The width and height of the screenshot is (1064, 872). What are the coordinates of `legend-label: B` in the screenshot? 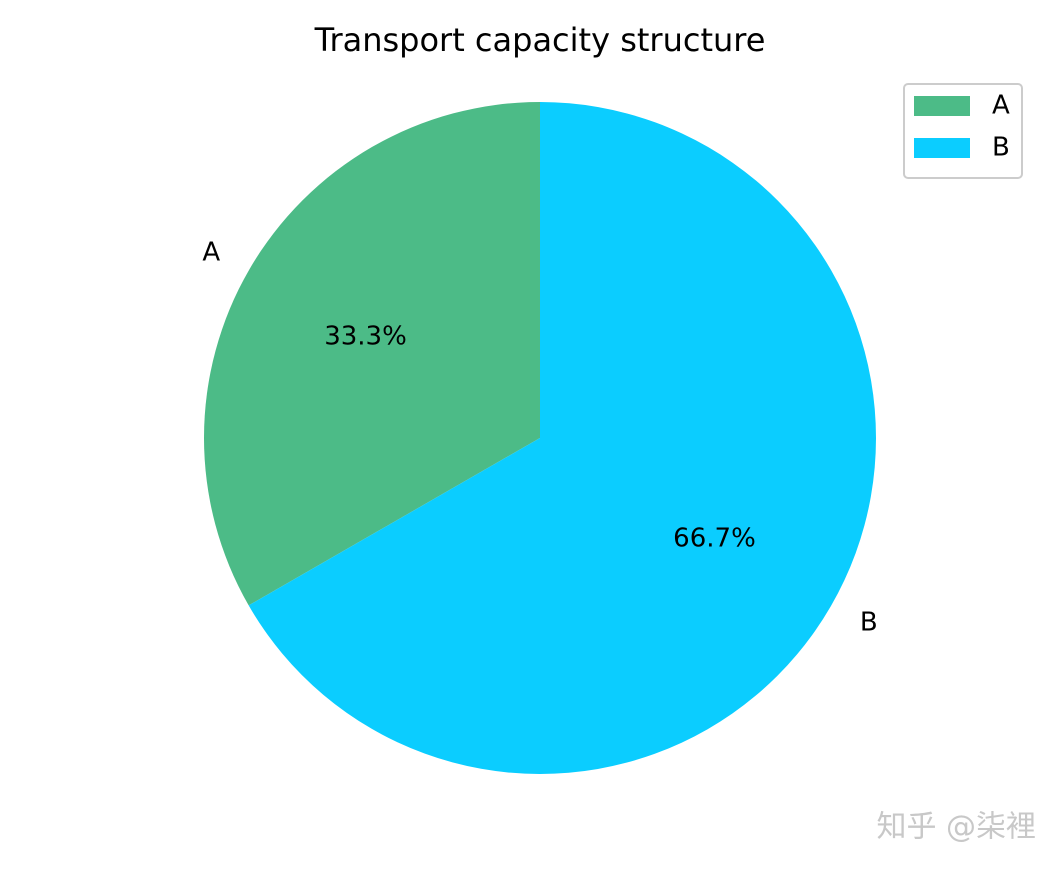 It's located at (1001, 148).